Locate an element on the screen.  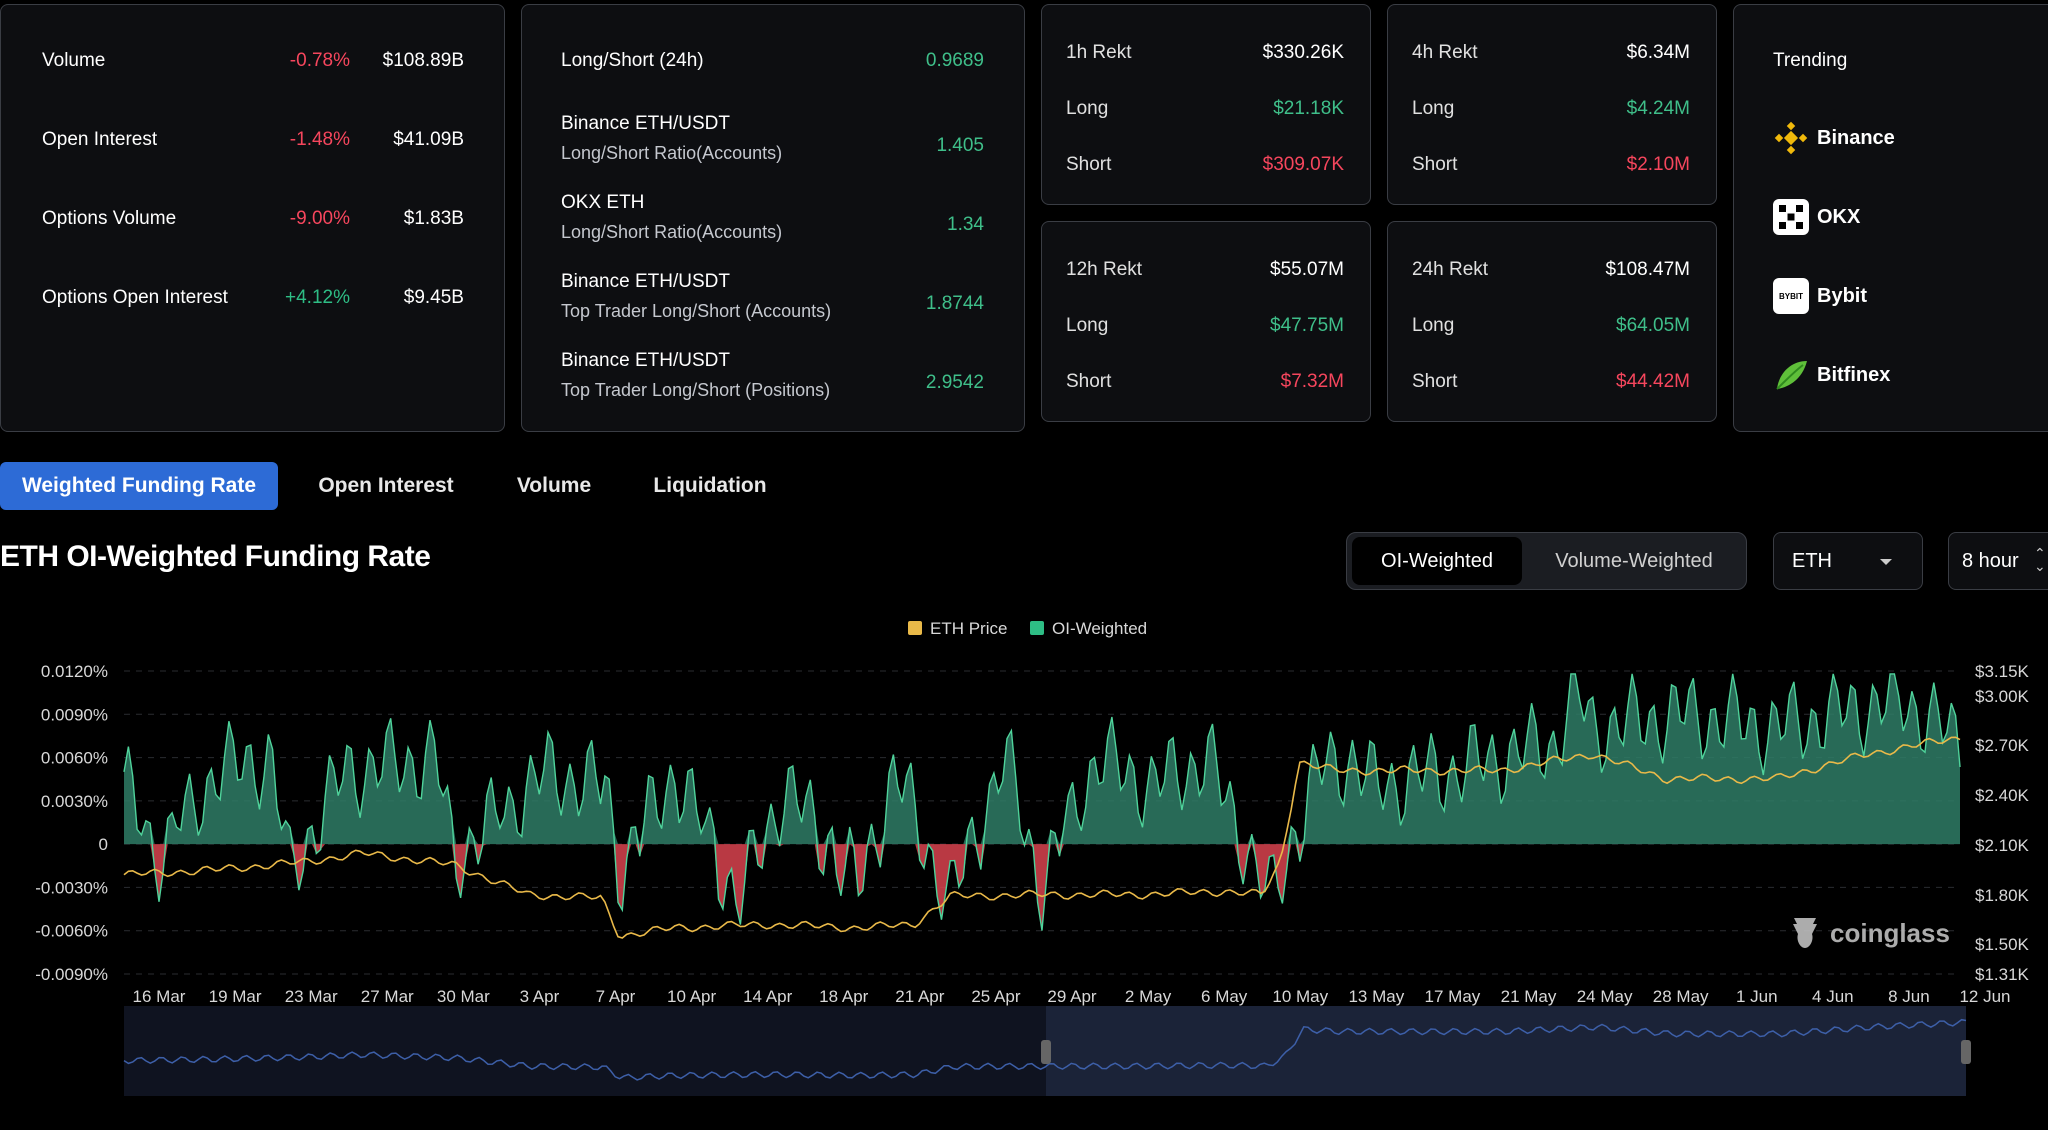
rekt-short-value: $309.07K is located at coordinates (1303, 164).